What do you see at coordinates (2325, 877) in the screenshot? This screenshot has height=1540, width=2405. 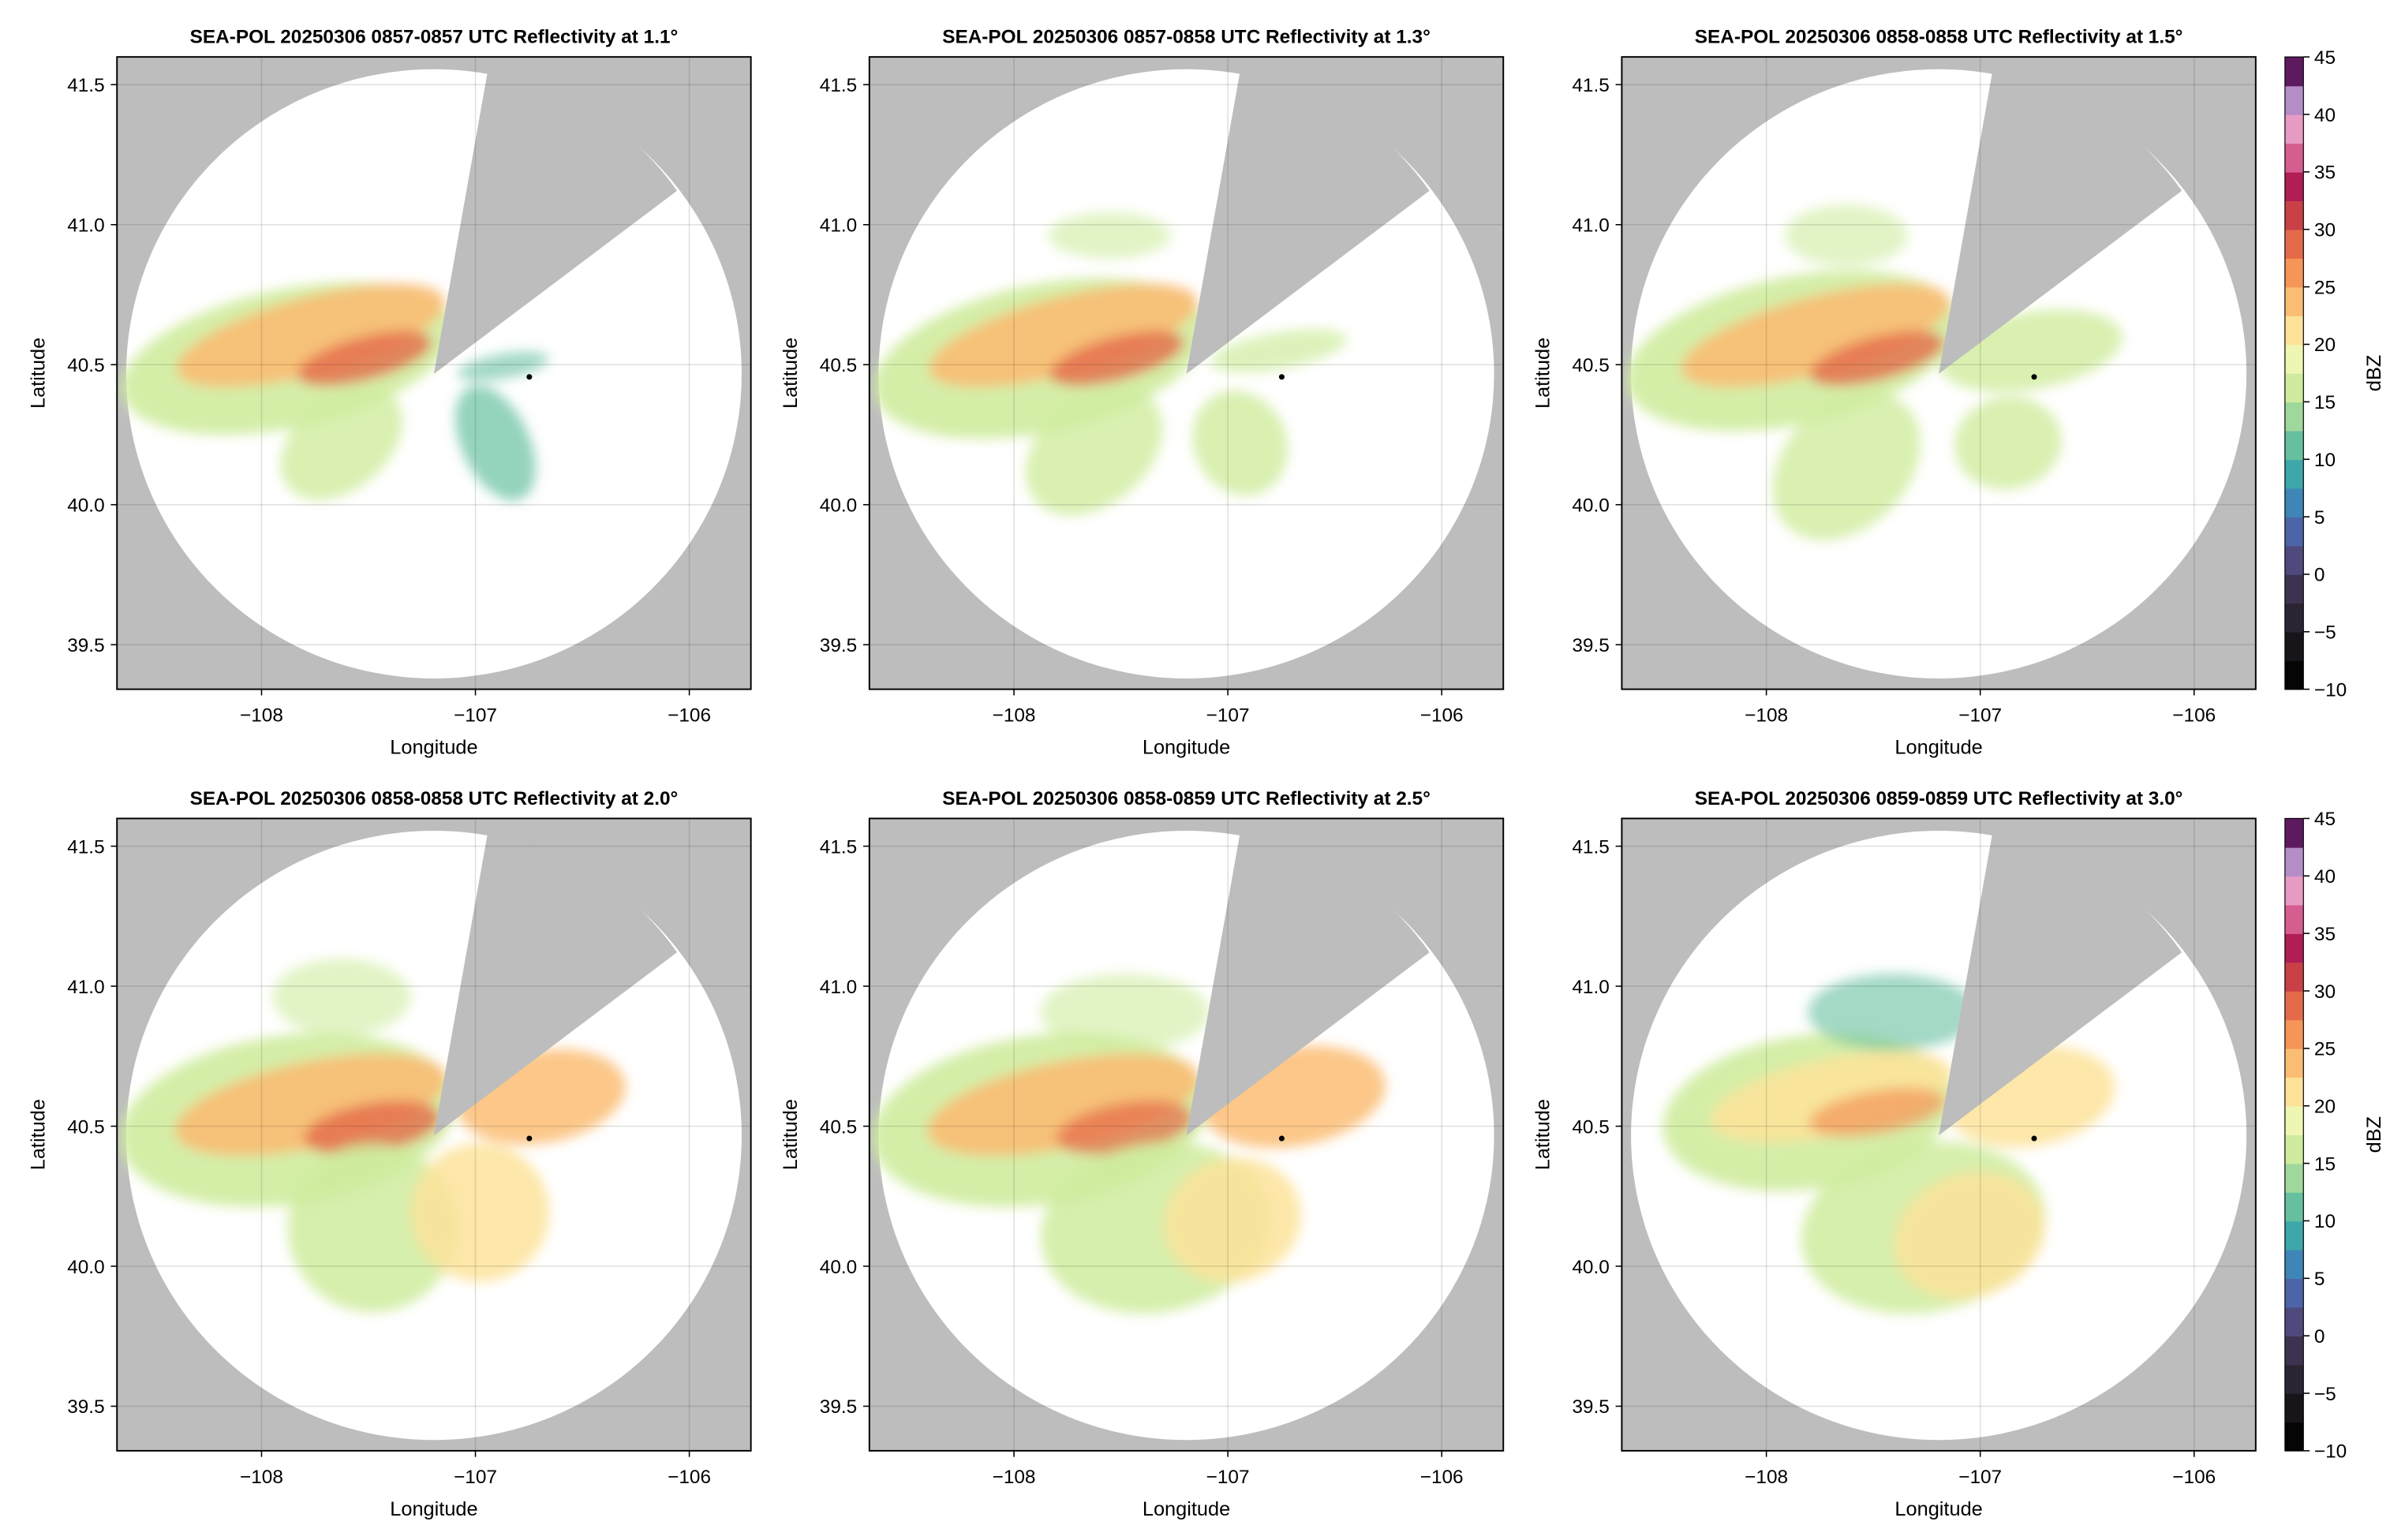 I see `colorbar-tick-label: 40` at bounding box center [2325, 877].